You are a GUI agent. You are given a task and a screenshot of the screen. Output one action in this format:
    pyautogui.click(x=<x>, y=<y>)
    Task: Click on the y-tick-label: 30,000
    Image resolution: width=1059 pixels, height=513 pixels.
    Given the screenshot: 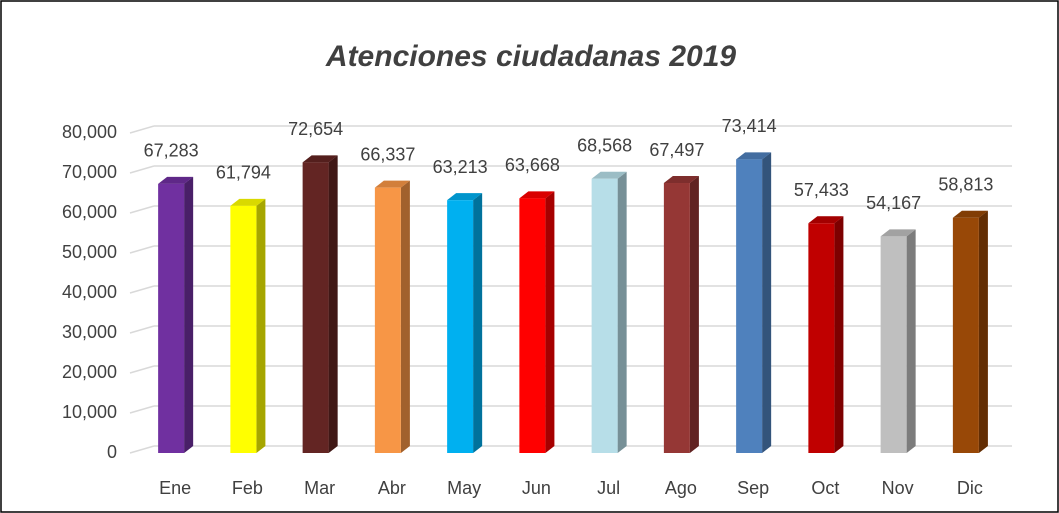 What is the action you would take?
    pyautogui.click(x=89, y=332)
    